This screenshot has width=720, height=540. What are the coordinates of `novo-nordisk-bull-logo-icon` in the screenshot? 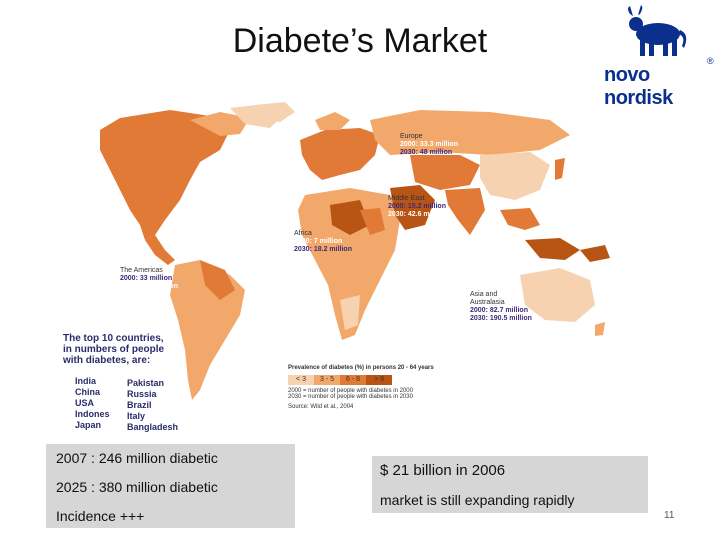 It's located at (657, 30).